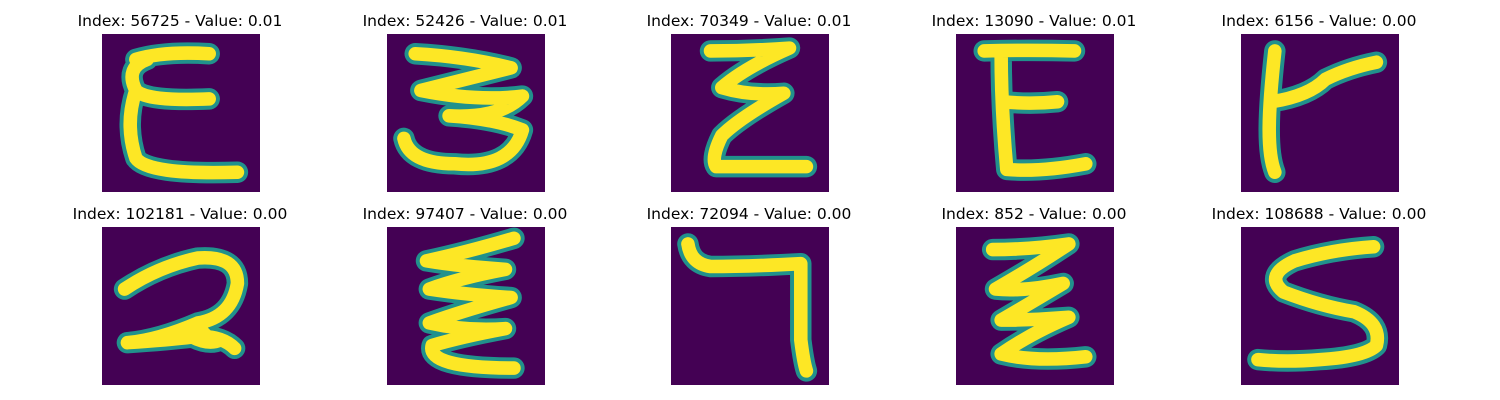  What do you see at coordinates (1034, 214) in the screenshot?
I see `panel-title: Index: 852 - Value: 0.00` at bounding box center [1034, 214].